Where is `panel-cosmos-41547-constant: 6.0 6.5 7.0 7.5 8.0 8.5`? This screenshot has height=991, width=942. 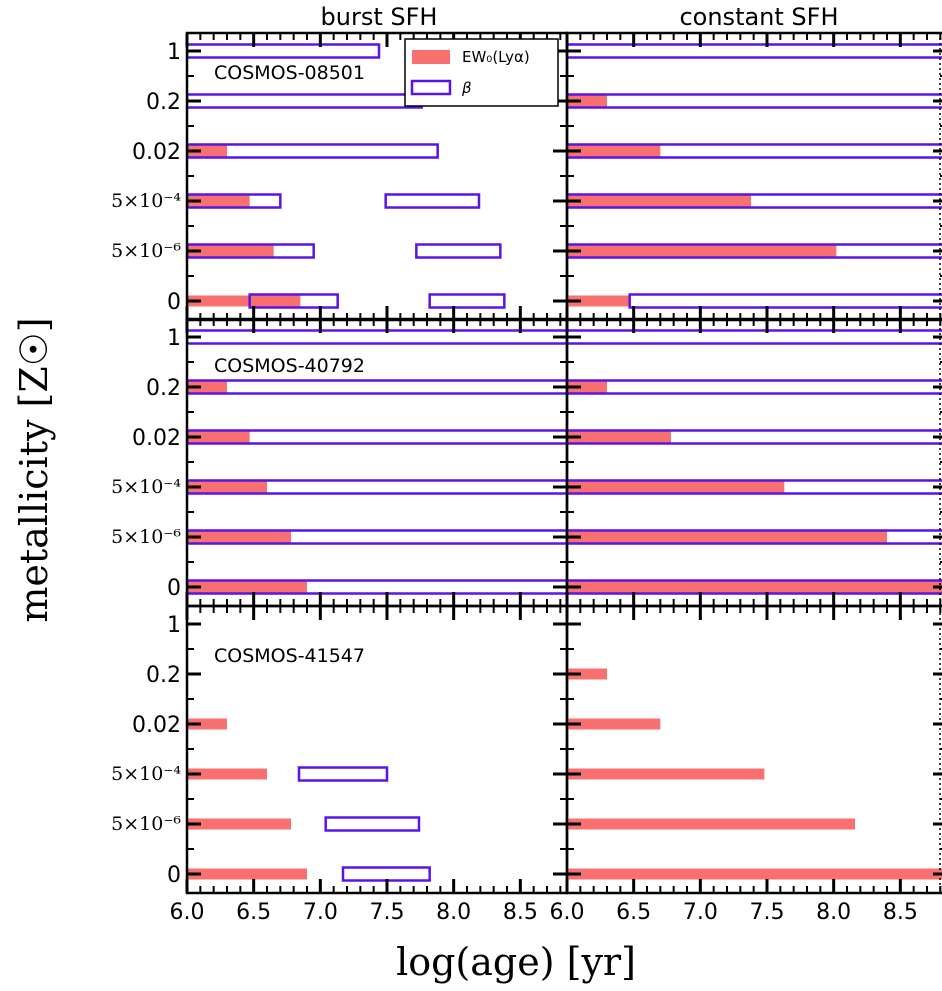 panel-cosmos-41547-constant: 6.0 6.5 7.0 7.5 8.0 8.5 is located at coordinates (746, 764).